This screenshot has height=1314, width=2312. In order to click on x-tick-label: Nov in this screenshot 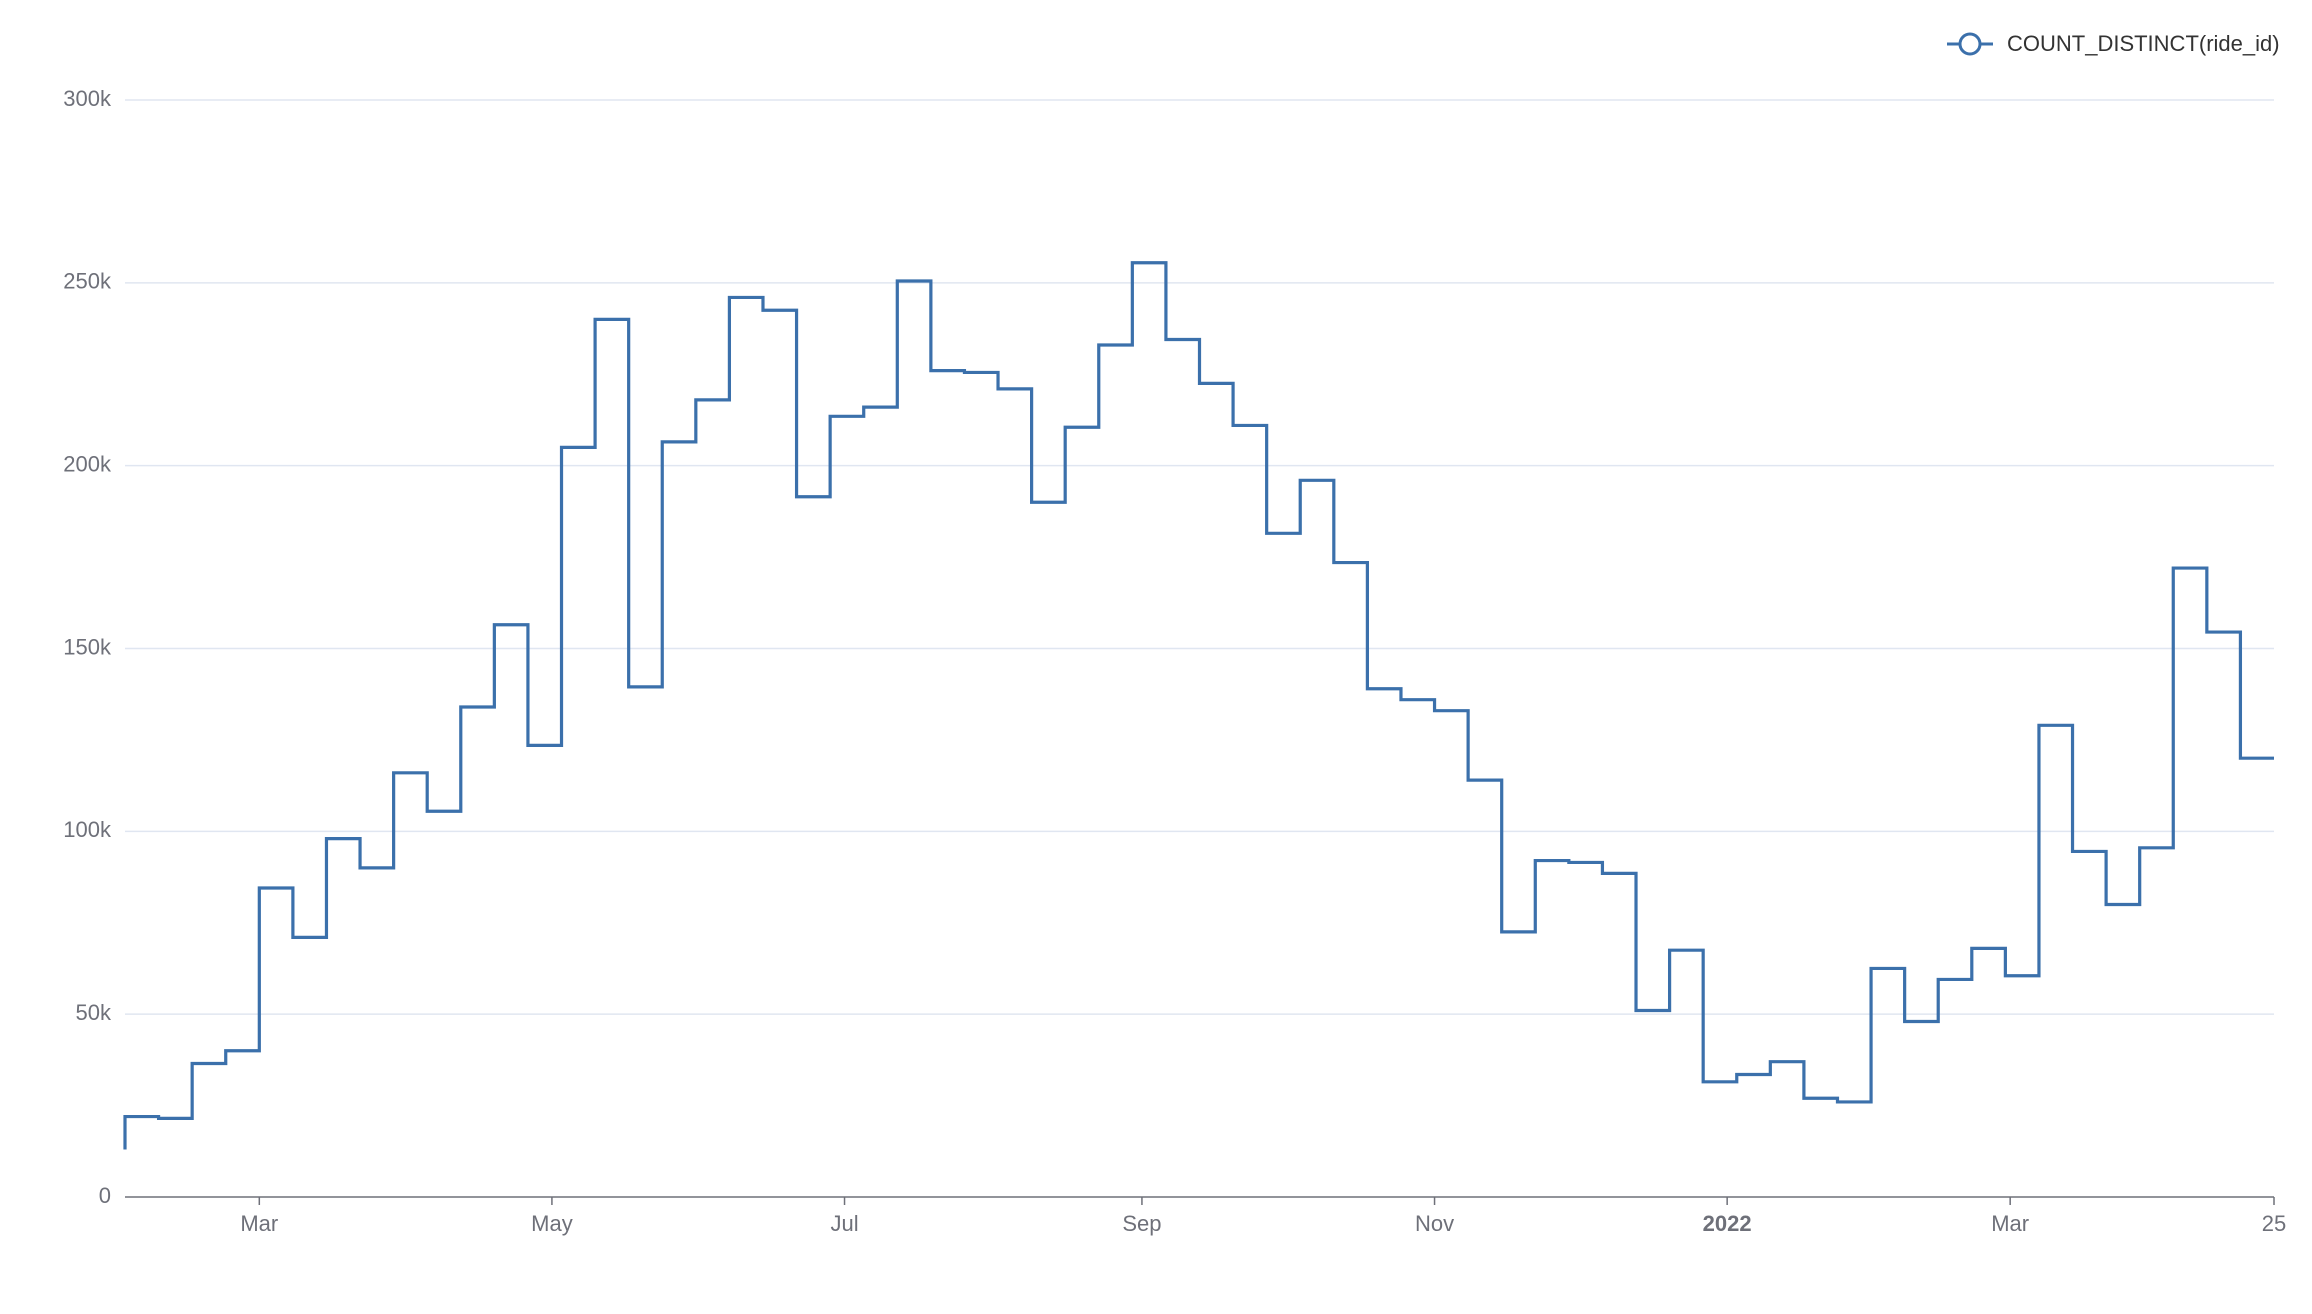, I will do `click(1434, 1223)`.